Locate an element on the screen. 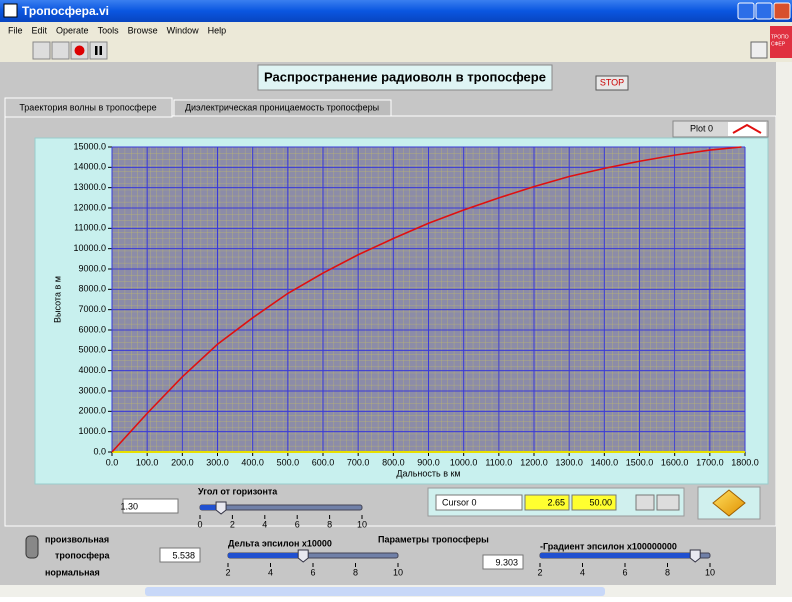 The image size is (792, 602). tab-label: Диэлектрическая проницаемость тропосферы is located at coordinates (282, 107).